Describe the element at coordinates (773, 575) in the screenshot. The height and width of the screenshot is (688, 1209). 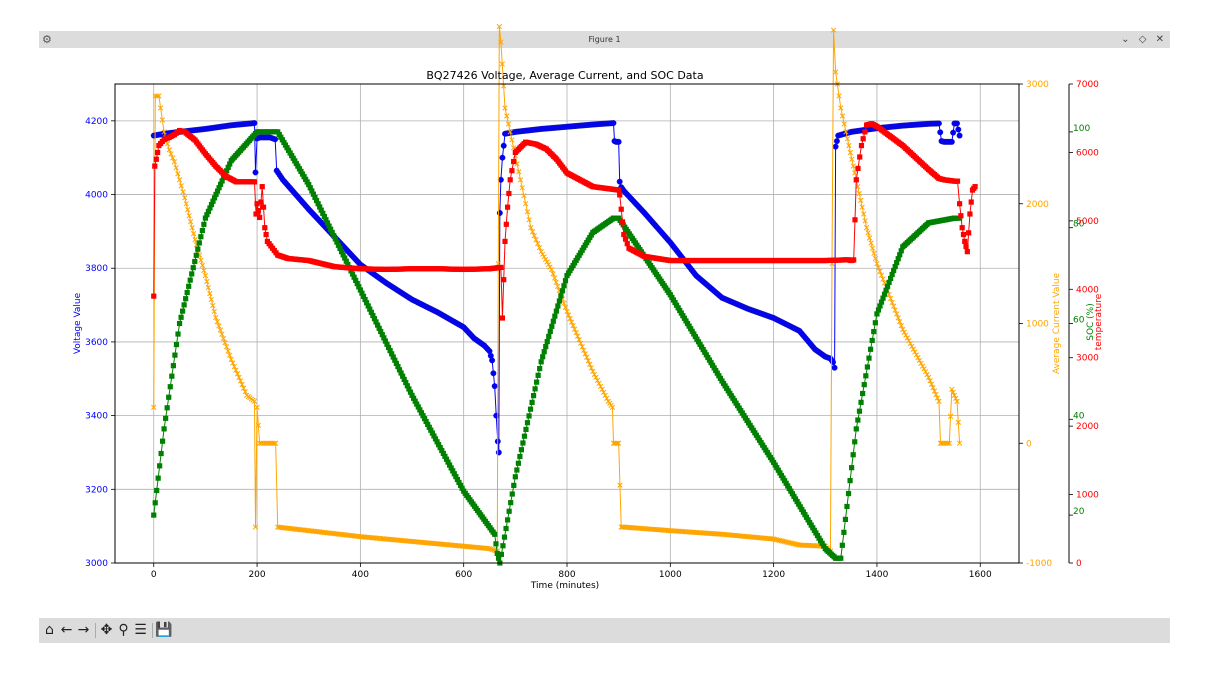
I see `x-tick-label: 1200` at that location.